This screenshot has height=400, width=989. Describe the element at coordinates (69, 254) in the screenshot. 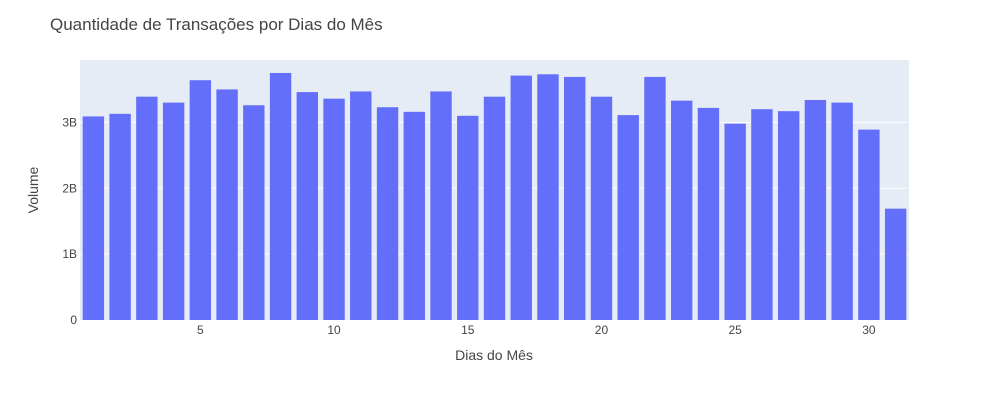

I see `y-tick-label: 1B` at that location.